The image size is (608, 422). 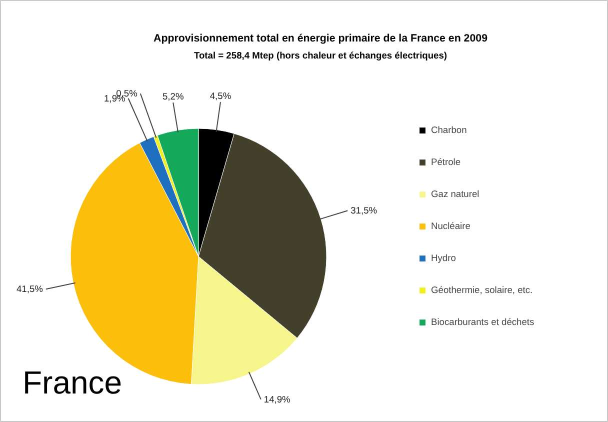 I want to click on legend-label: Gaz naturel, so click(x=455, y=194).